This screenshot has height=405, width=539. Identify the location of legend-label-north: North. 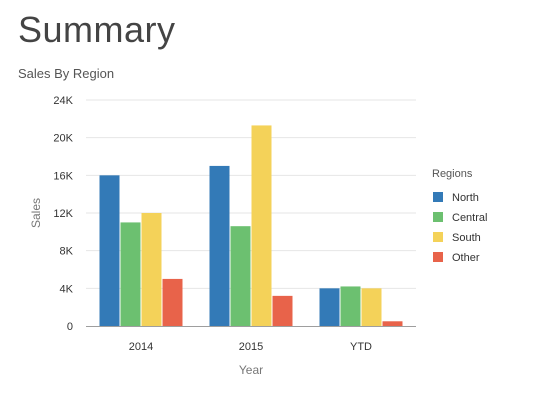
(465, 198).